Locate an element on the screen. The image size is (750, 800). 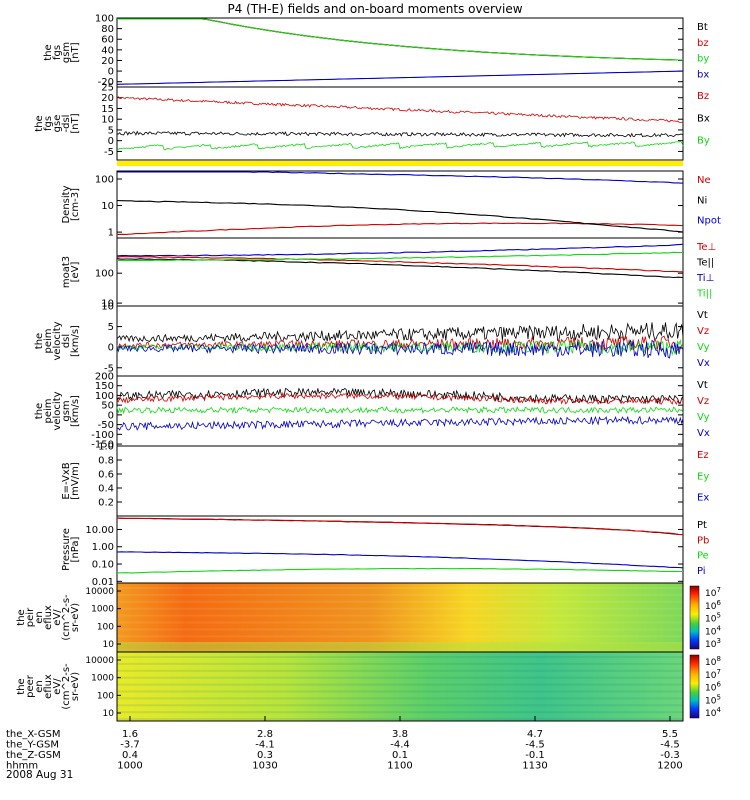
series-fgs-gsm-bz is located at coordinates (400, 39).